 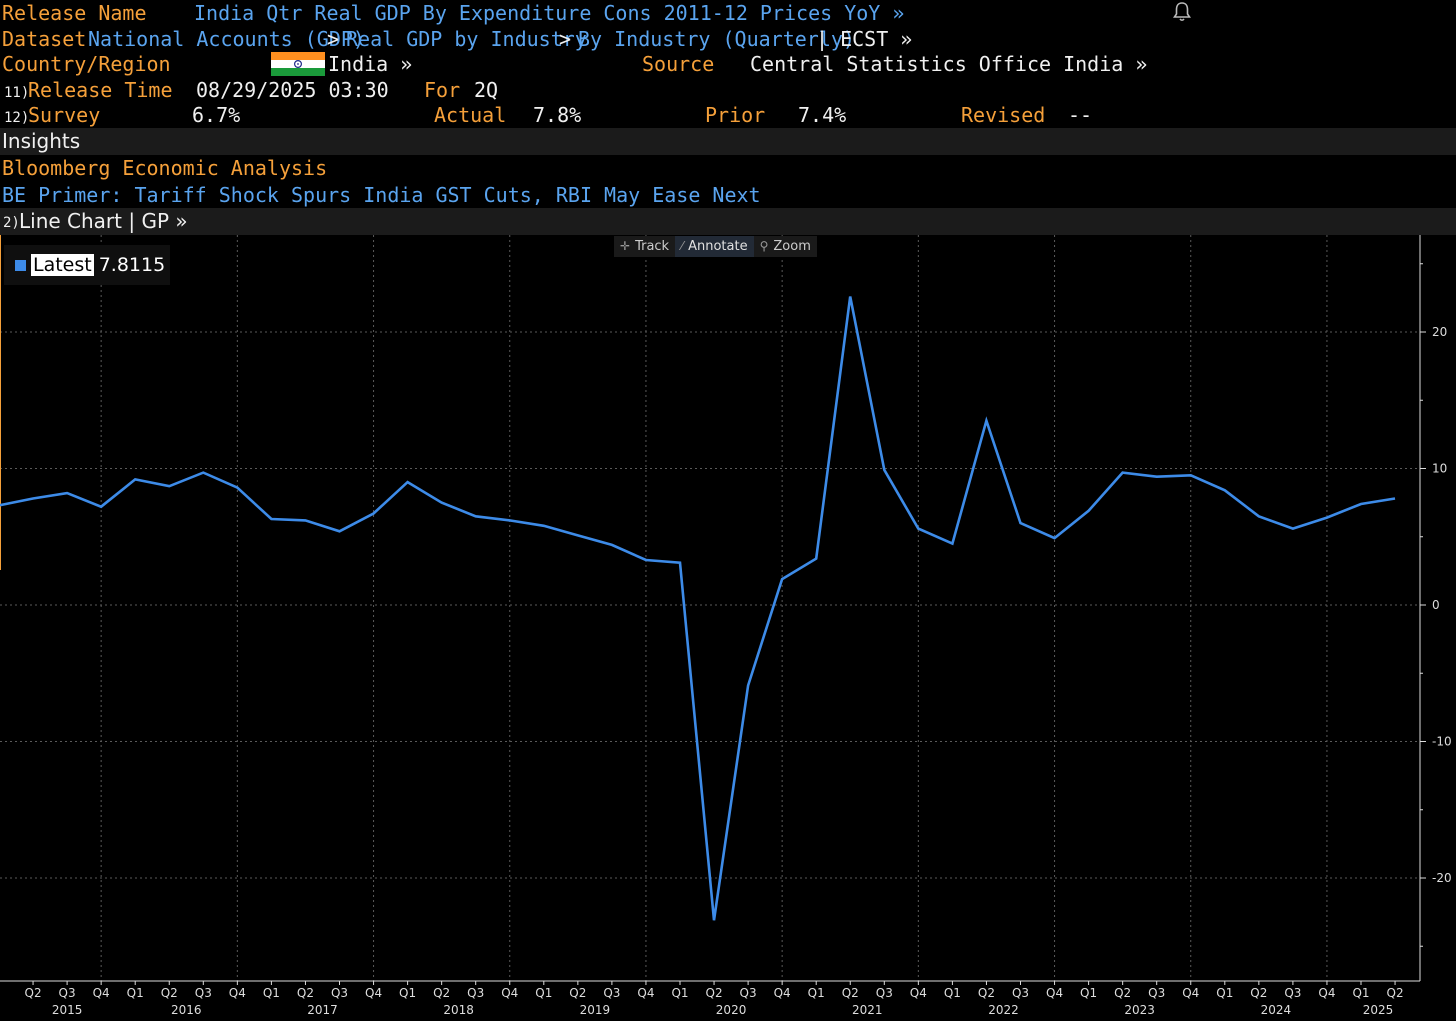 I want to click on chart-section-number: 2), so click(x=11, y=223).